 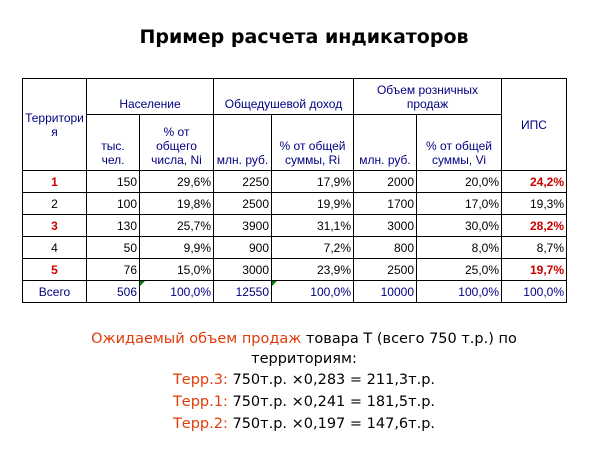 I want to click on table-cell-ips: 8,7%, so click(x=534, y=247).